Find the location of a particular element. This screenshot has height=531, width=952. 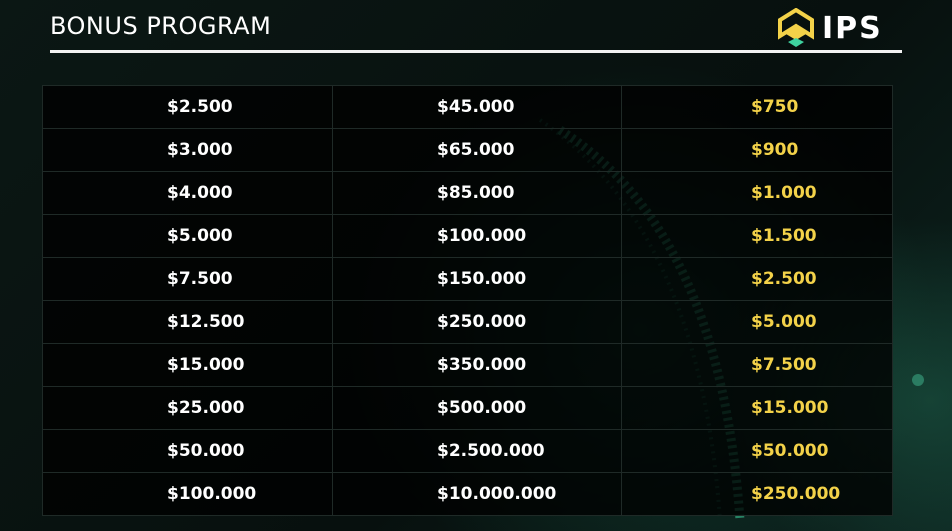

logo-text: IPS is located at coordinates (852, 28).